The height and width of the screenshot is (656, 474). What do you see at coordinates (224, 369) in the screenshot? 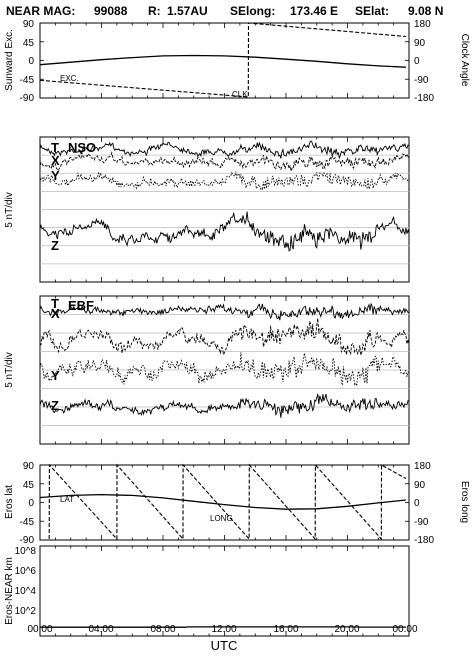
I see `ebf-trace-y` at bounding box center [224, 369].